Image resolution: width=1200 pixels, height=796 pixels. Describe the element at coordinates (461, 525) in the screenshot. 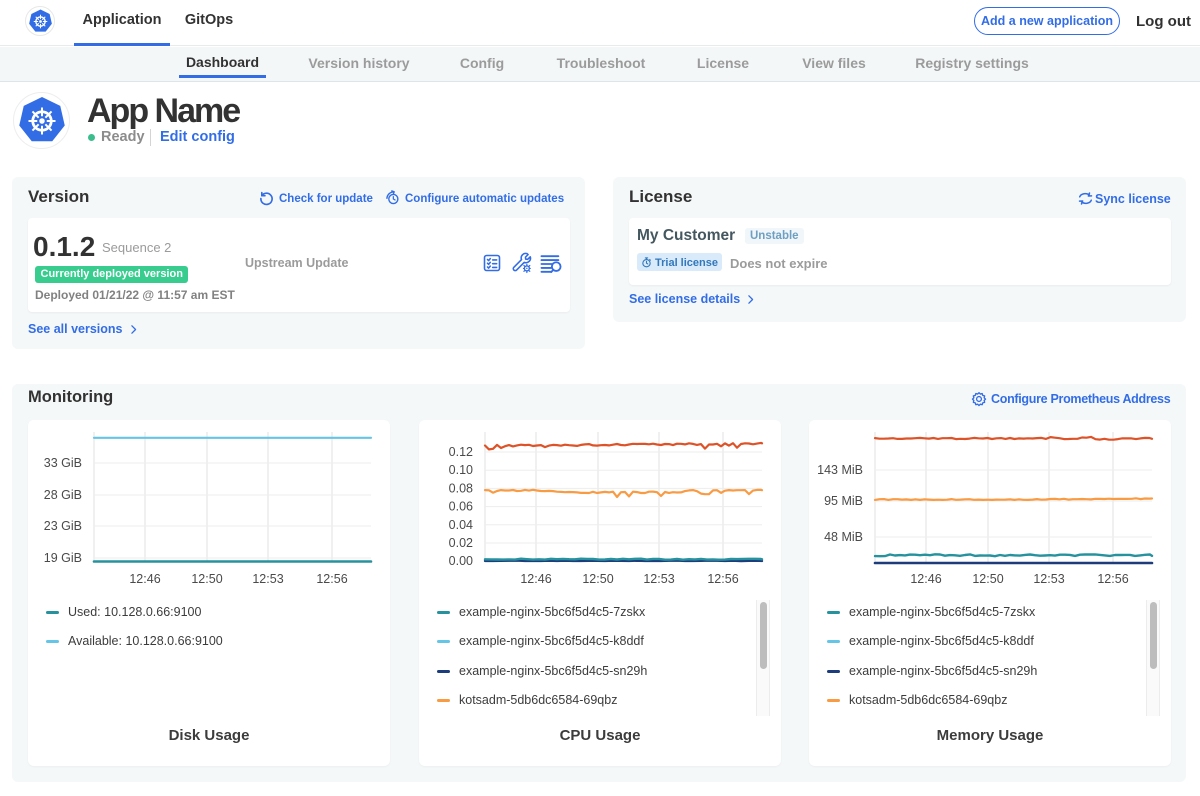

I see `svg-text: 0.04` at that location.